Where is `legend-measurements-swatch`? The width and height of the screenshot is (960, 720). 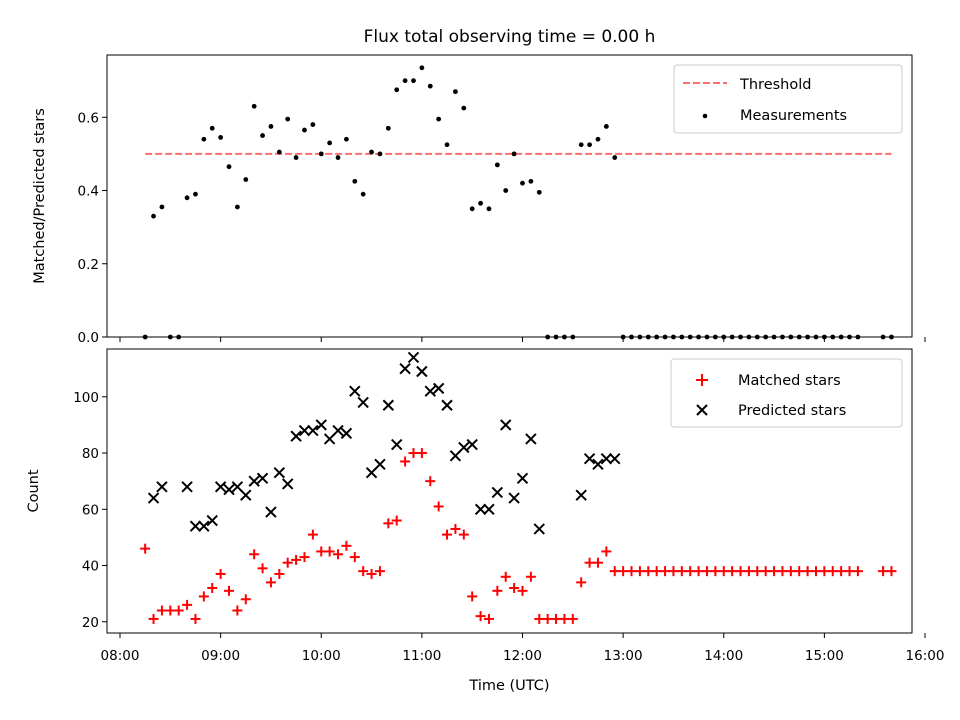
legend-measurements-swatch is located at coordinates (705, 116).